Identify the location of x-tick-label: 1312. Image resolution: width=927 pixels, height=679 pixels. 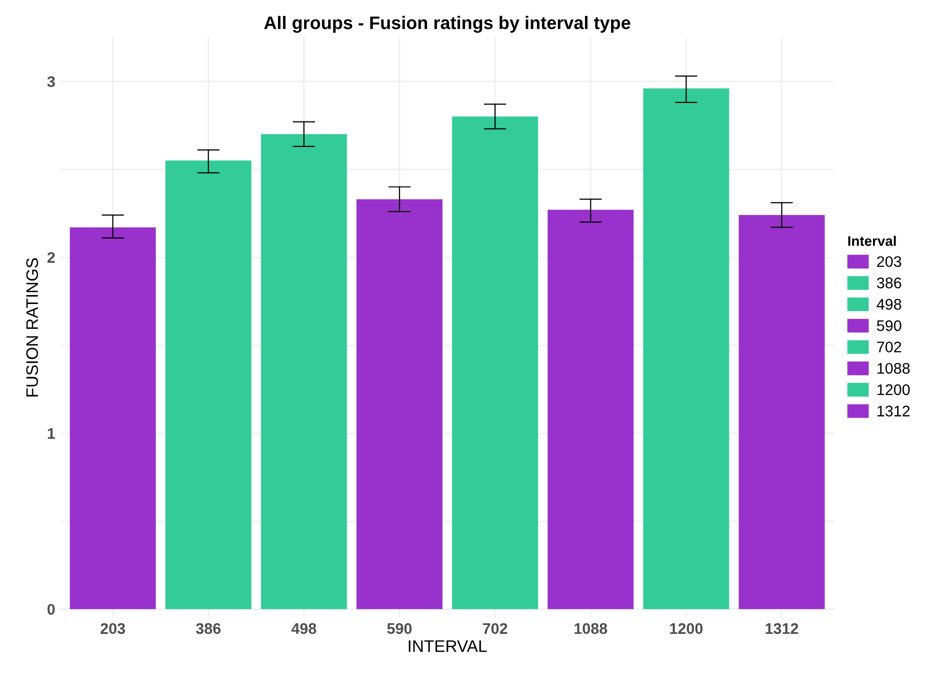
(782, 628).